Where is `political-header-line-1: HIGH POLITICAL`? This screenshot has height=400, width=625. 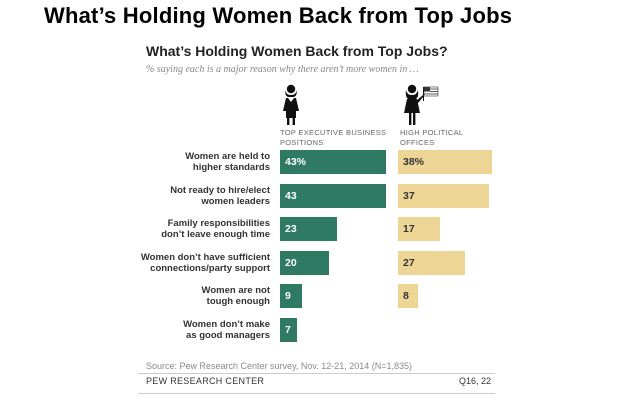 political-header-line-1: HIGH POLITICAL is located at coordinates (432, 132).